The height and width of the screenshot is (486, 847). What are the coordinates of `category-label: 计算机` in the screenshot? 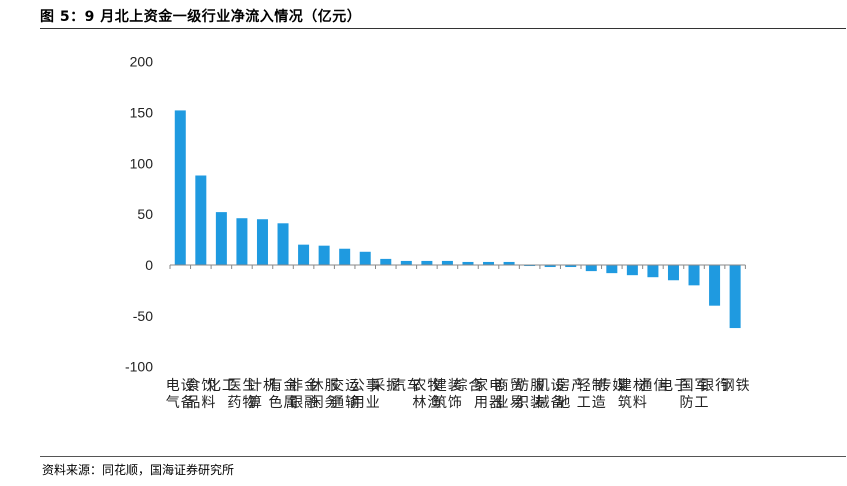 It's located at (262, 394).